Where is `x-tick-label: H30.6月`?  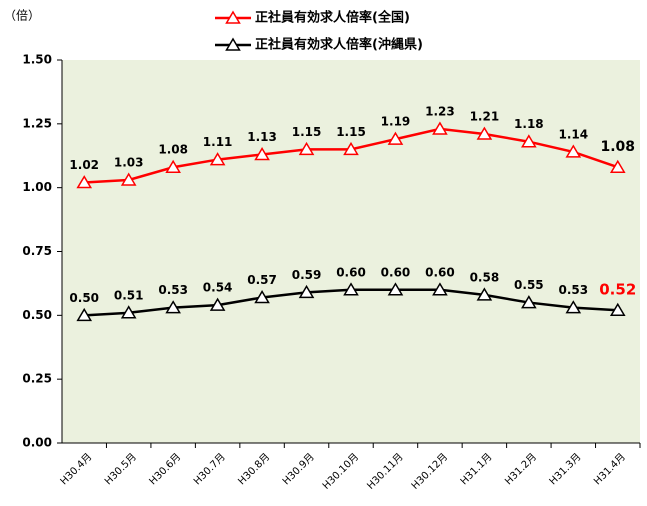 x-tick-label: H30.6月 is located at coordinates (165, 469).